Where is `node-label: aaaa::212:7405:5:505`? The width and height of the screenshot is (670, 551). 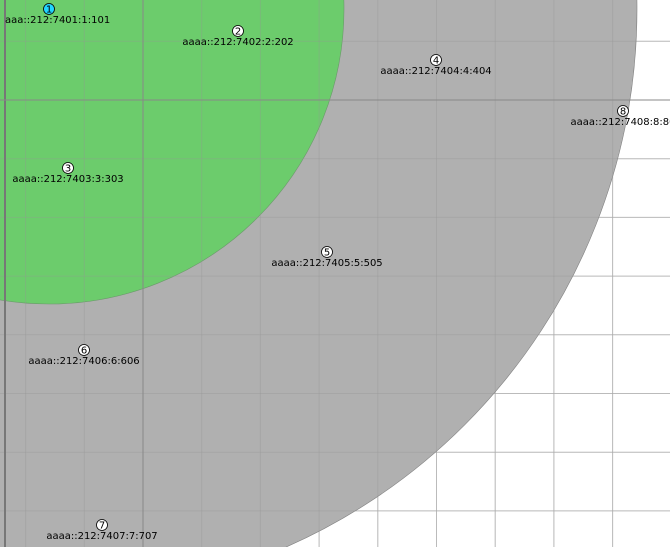
node-label: aaaa::212:7405:5:505 is located at coordinates (326, 263).